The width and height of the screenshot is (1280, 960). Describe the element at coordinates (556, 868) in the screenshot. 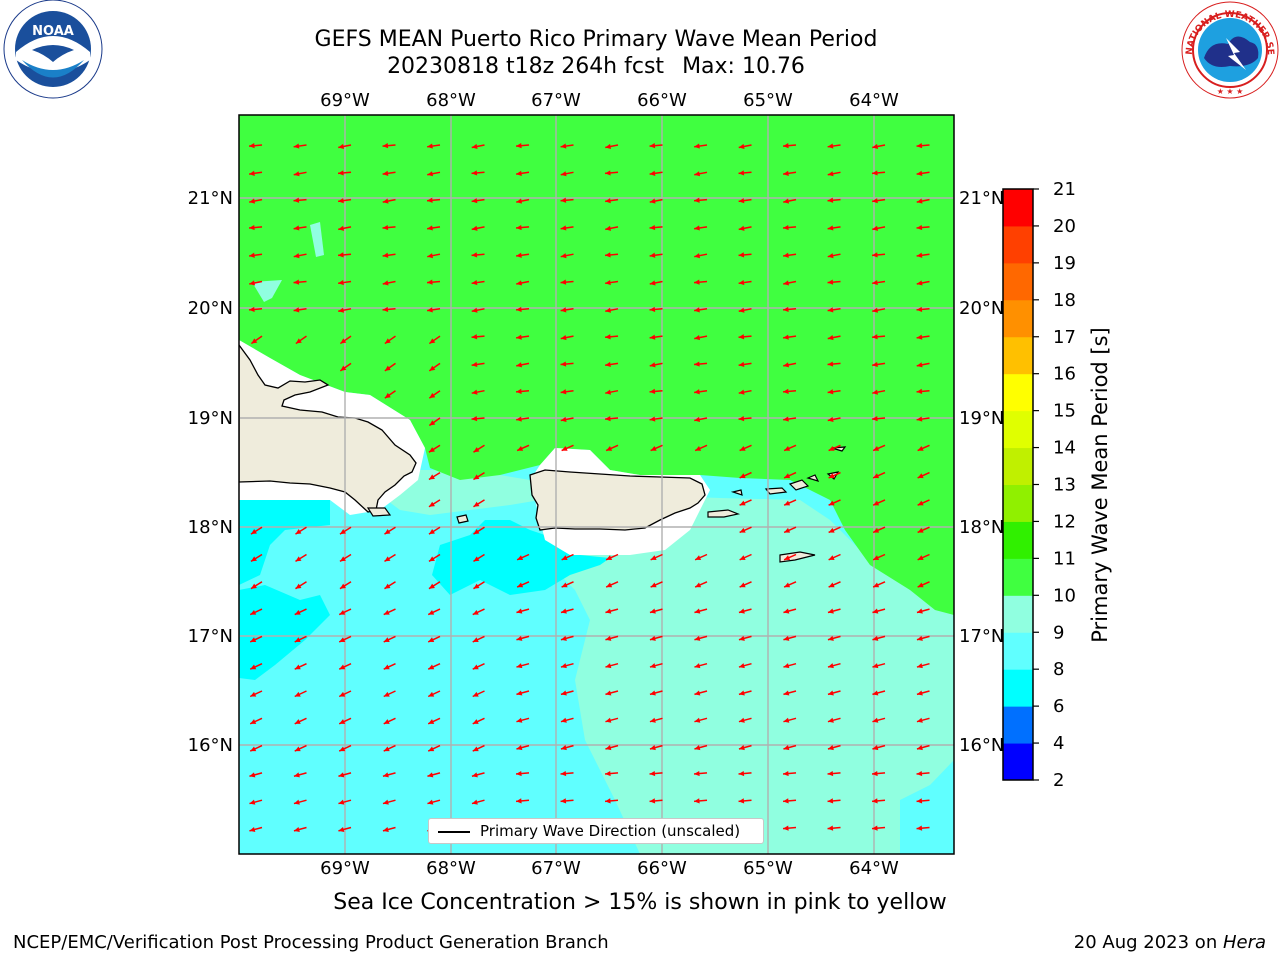

I see `lon-label-bottom: 67°W` at that location.